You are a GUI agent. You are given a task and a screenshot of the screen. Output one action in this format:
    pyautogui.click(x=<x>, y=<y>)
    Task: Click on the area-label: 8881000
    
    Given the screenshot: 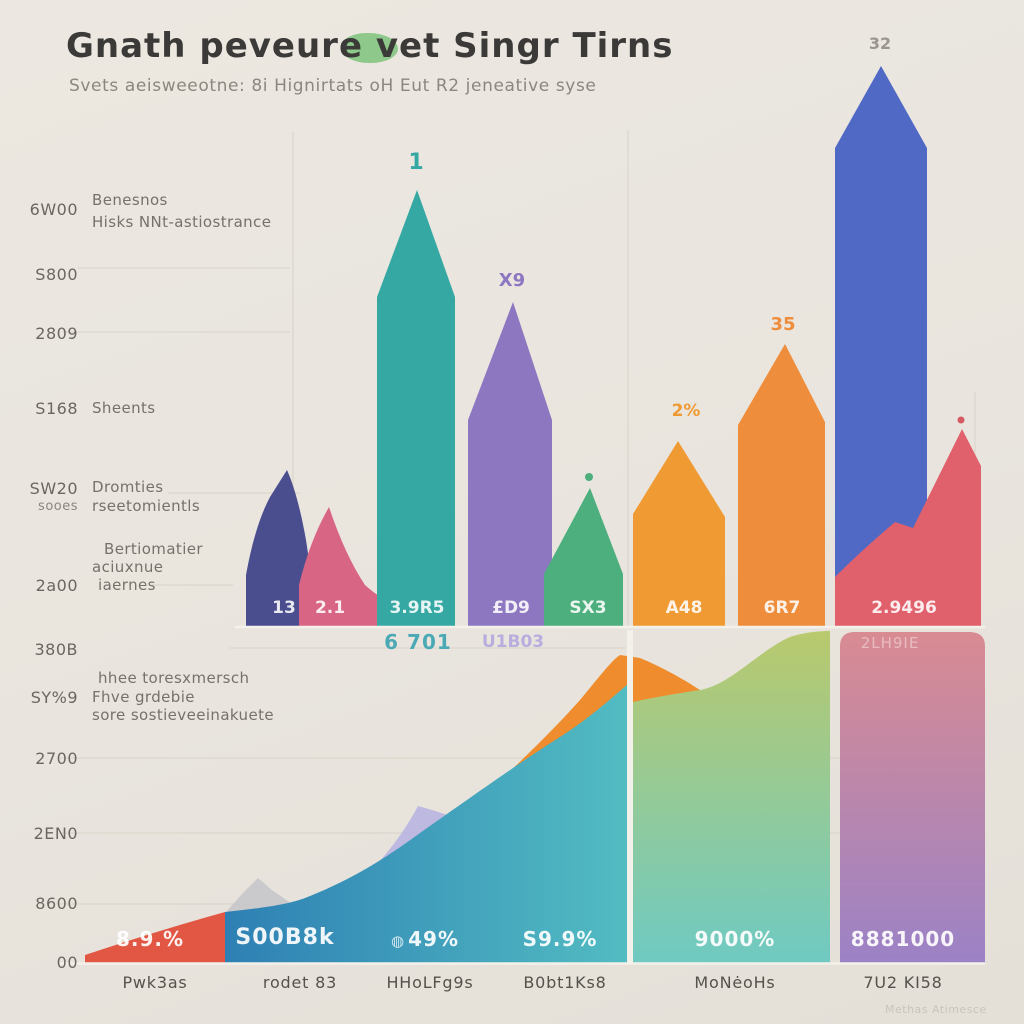 What is the action you would take?
    pyautogui.click(x=903, y=939)
    